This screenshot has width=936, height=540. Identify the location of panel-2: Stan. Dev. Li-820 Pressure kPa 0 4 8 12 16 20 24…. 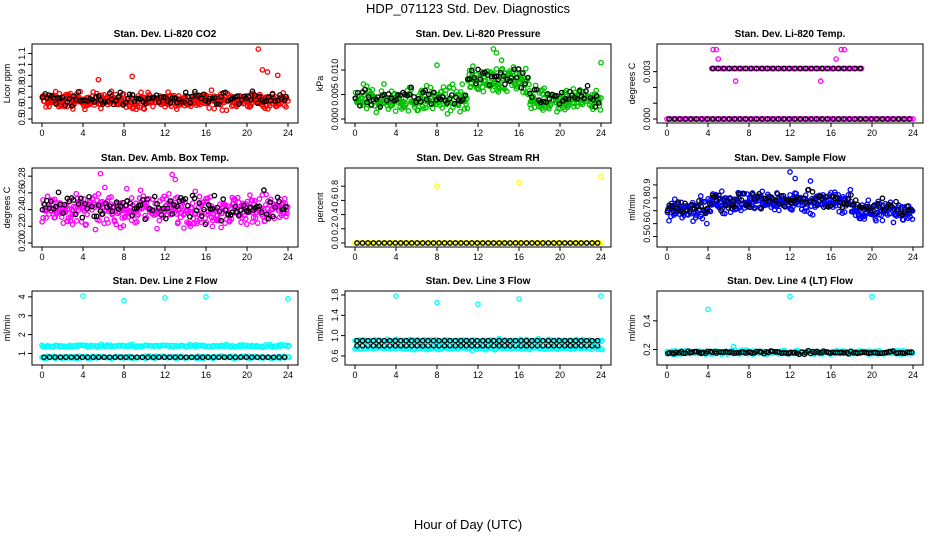
(463, 83).